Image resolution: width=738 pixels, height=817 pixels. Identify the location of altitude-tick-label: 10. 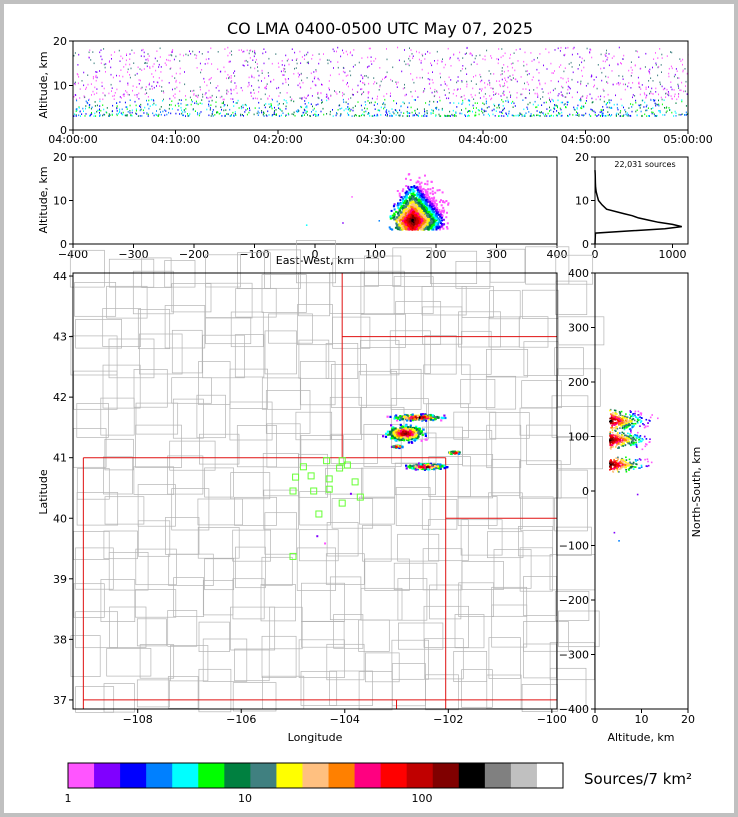
(582, 201).